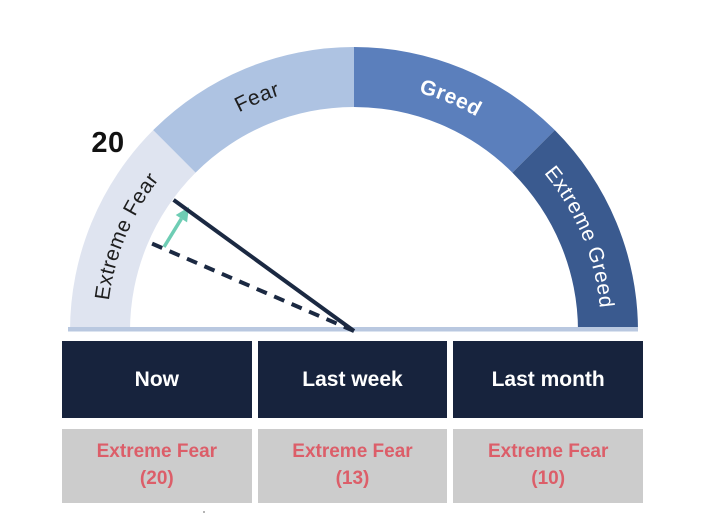 This screenshot has width=702, height=516. I want to click on current-needle, so click(264, 265).